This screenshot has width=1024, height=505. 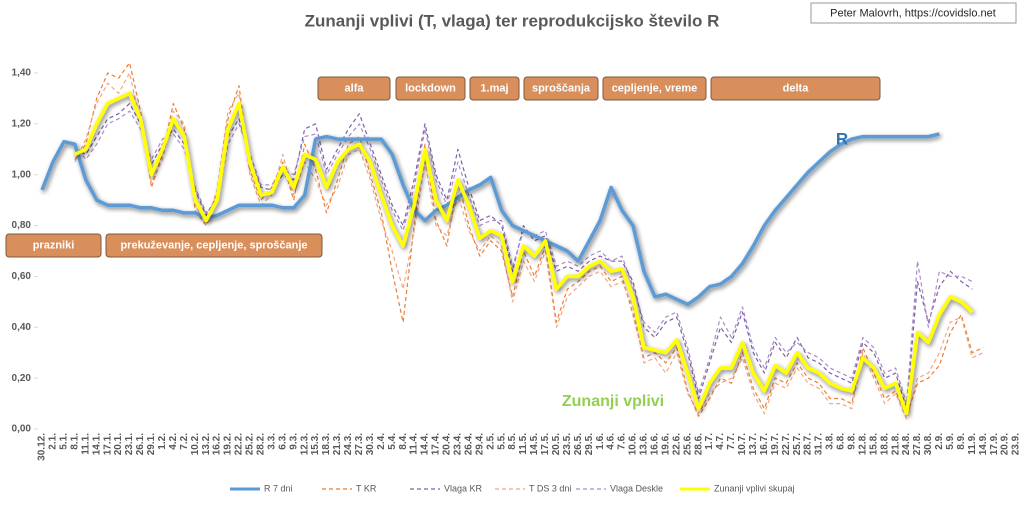 What do you see at coordinates (22, 276) in the screenshot?
I see `y-tick-label: 0,60` at bounding box center [22, 276].